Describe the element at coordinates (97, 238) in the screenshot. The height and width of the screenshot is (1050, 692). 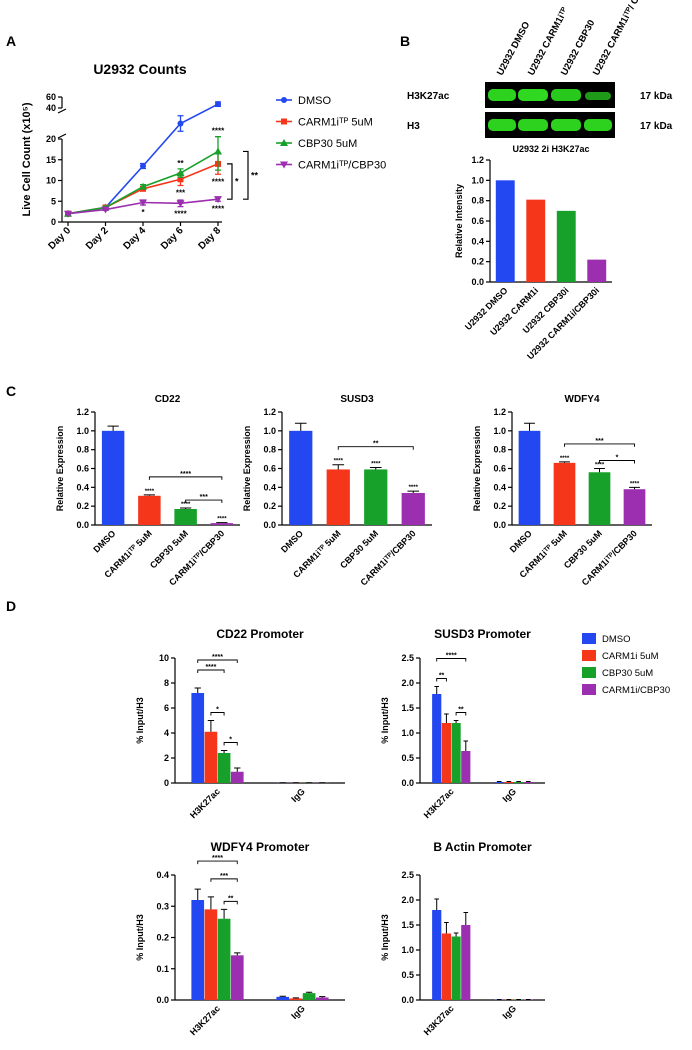
I see `x-tick-label: Day 2` at that location.